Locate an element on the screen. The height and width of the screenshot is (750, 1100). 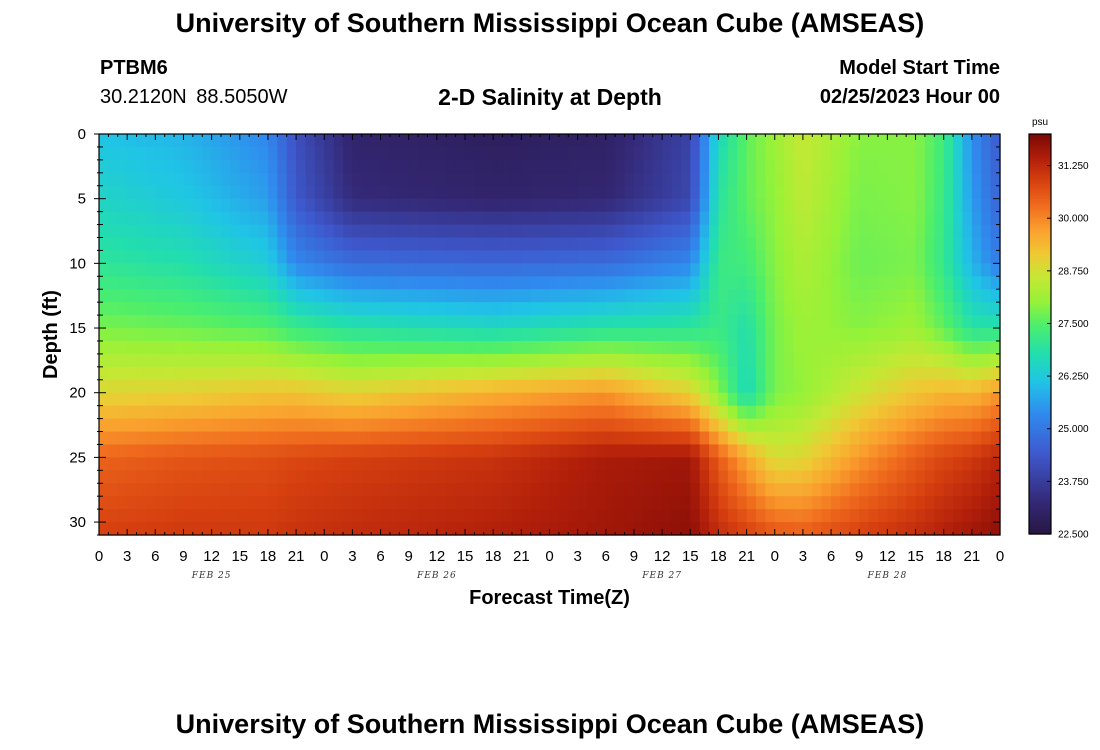
colorbar-segment is located at coordinates (1040, 266).